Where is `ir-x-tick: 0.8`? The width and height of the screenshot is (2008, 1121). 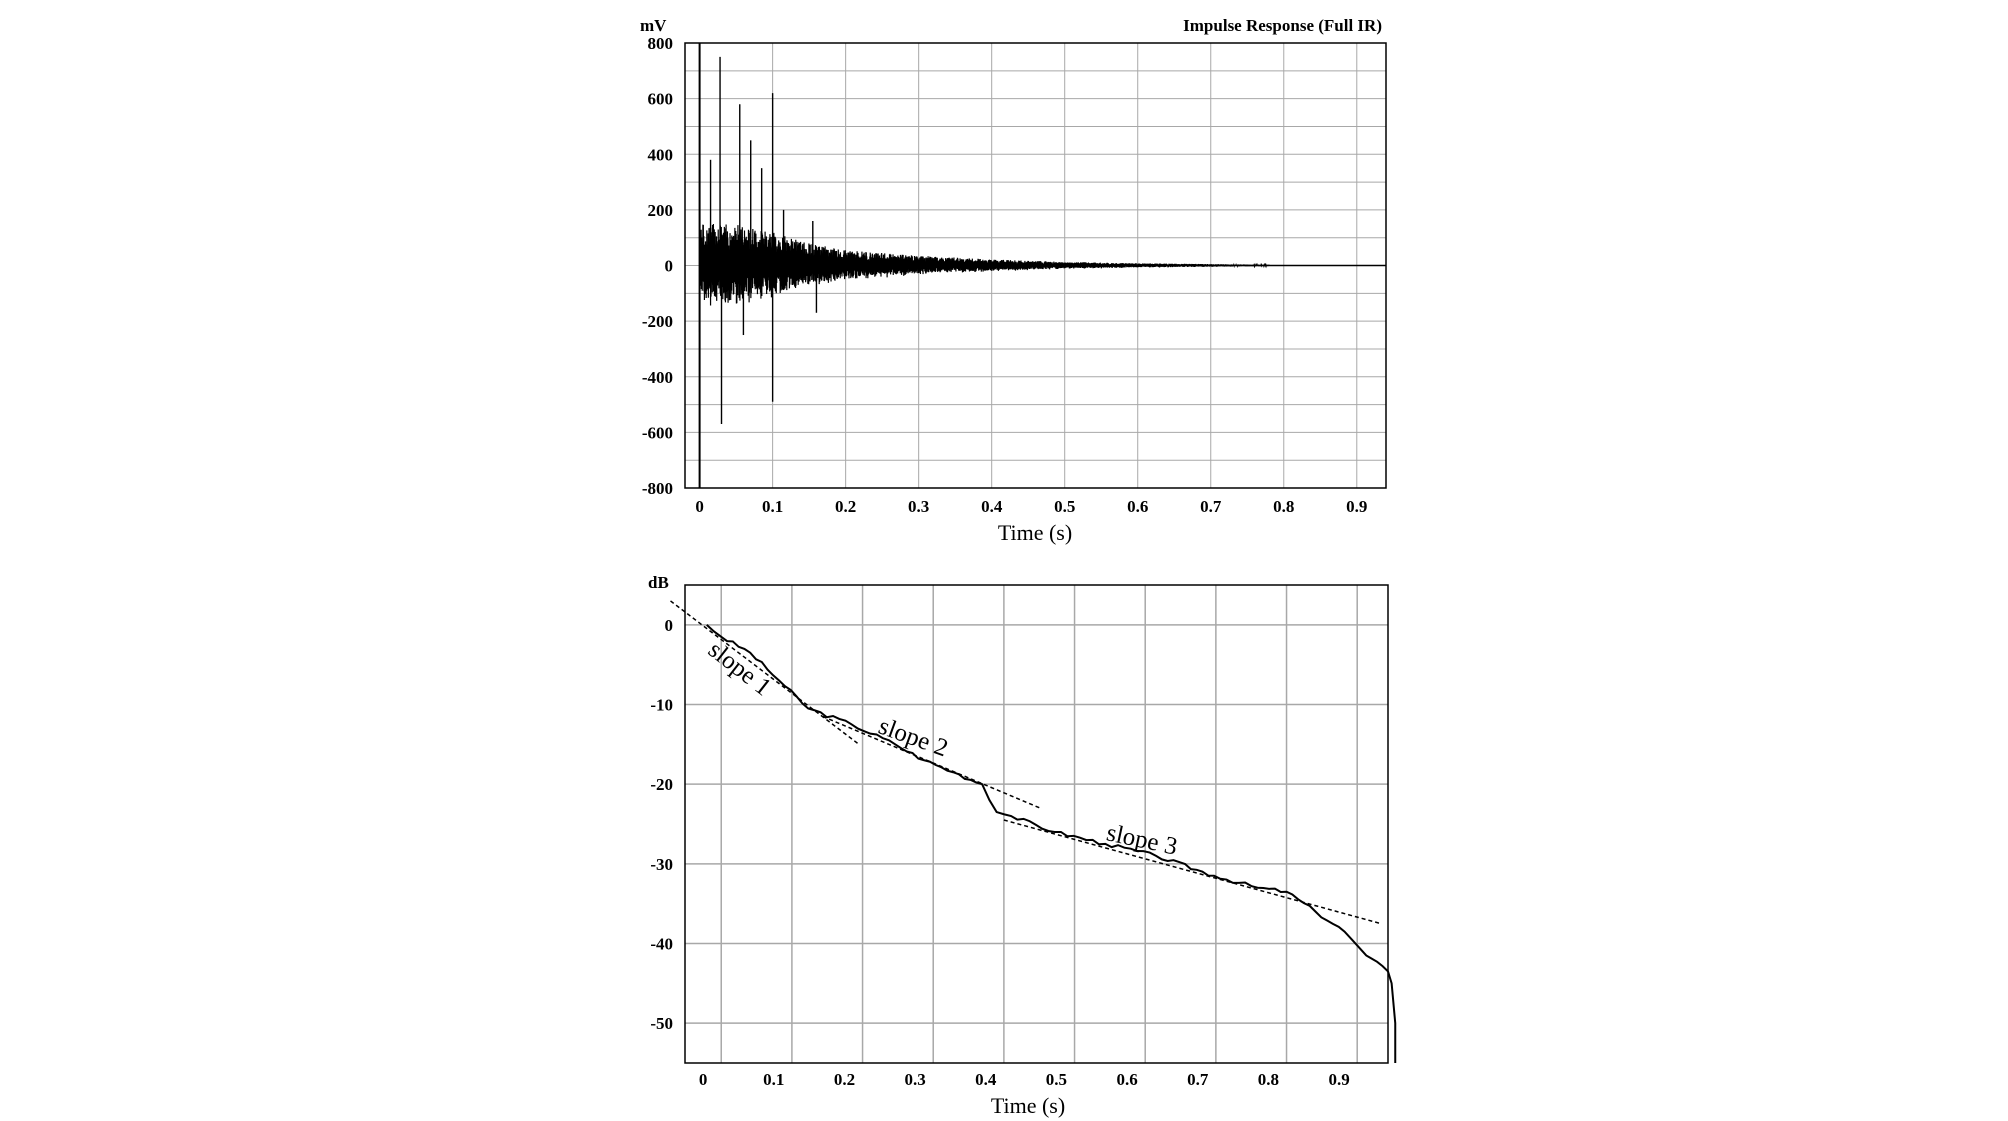
ir-x-tick: 0.8 is located at coordinates (1283, 506).